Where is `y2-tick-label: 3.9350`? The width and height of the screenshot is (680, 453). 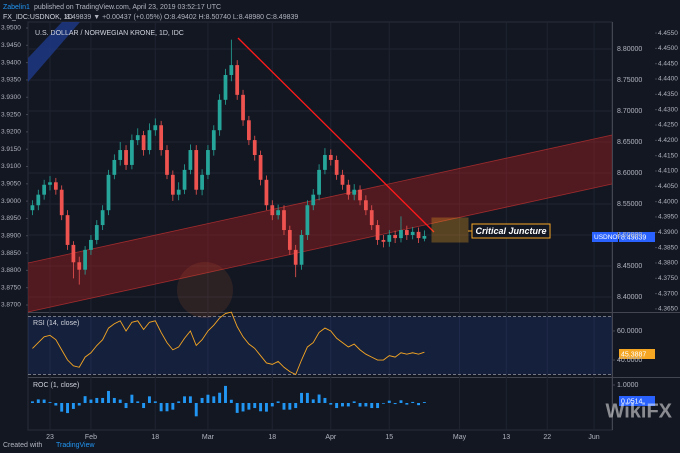 y2-tick-label: 3.9350 is located at coordinates (11, 80).